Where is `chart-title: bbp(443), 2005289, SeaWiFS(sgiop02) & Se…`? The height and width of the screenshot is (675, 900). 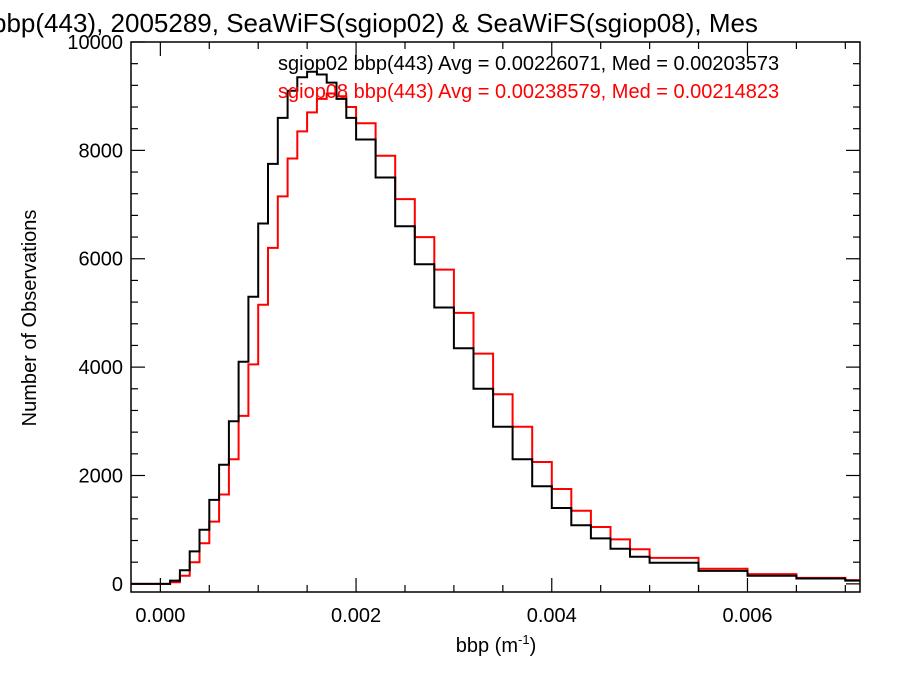 chart-title: bbp(443), 2005289, SeaWiFS(sgiop02) & Se… is located at coordinates (379, 23).